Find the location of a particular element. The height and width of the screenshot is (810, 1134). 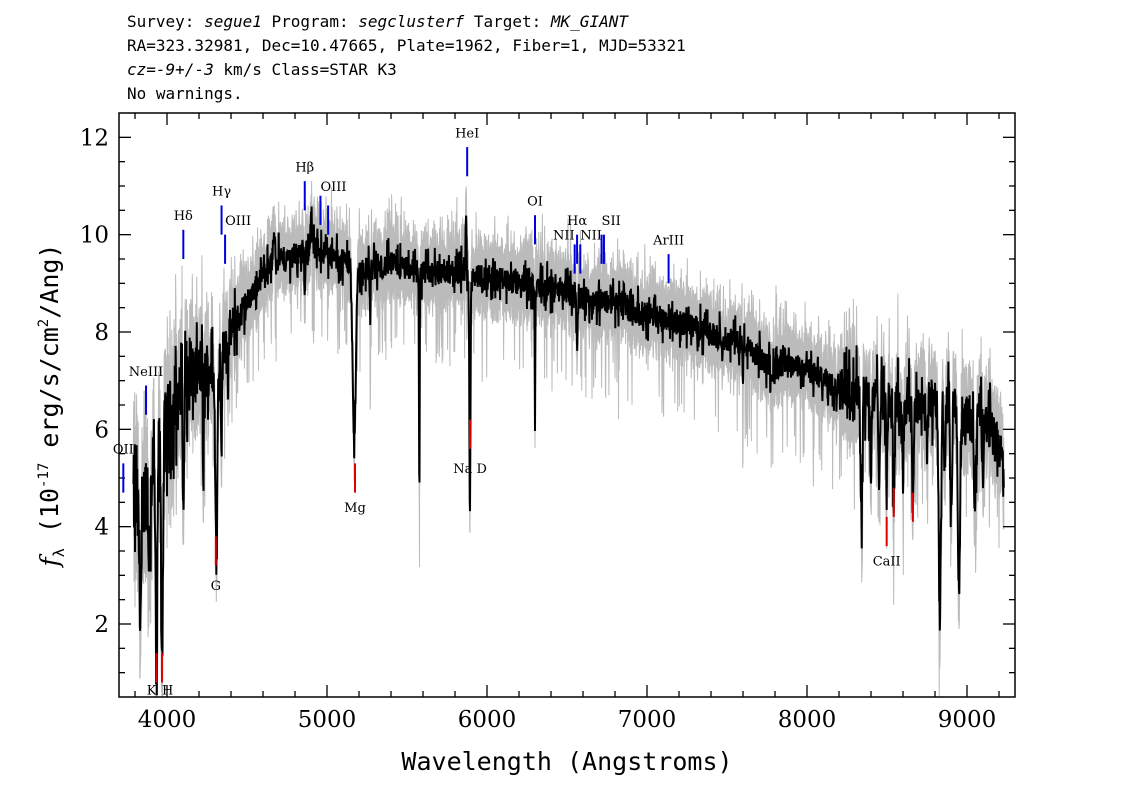

y-tick-label: 4 is located at coordinates (101, 528).